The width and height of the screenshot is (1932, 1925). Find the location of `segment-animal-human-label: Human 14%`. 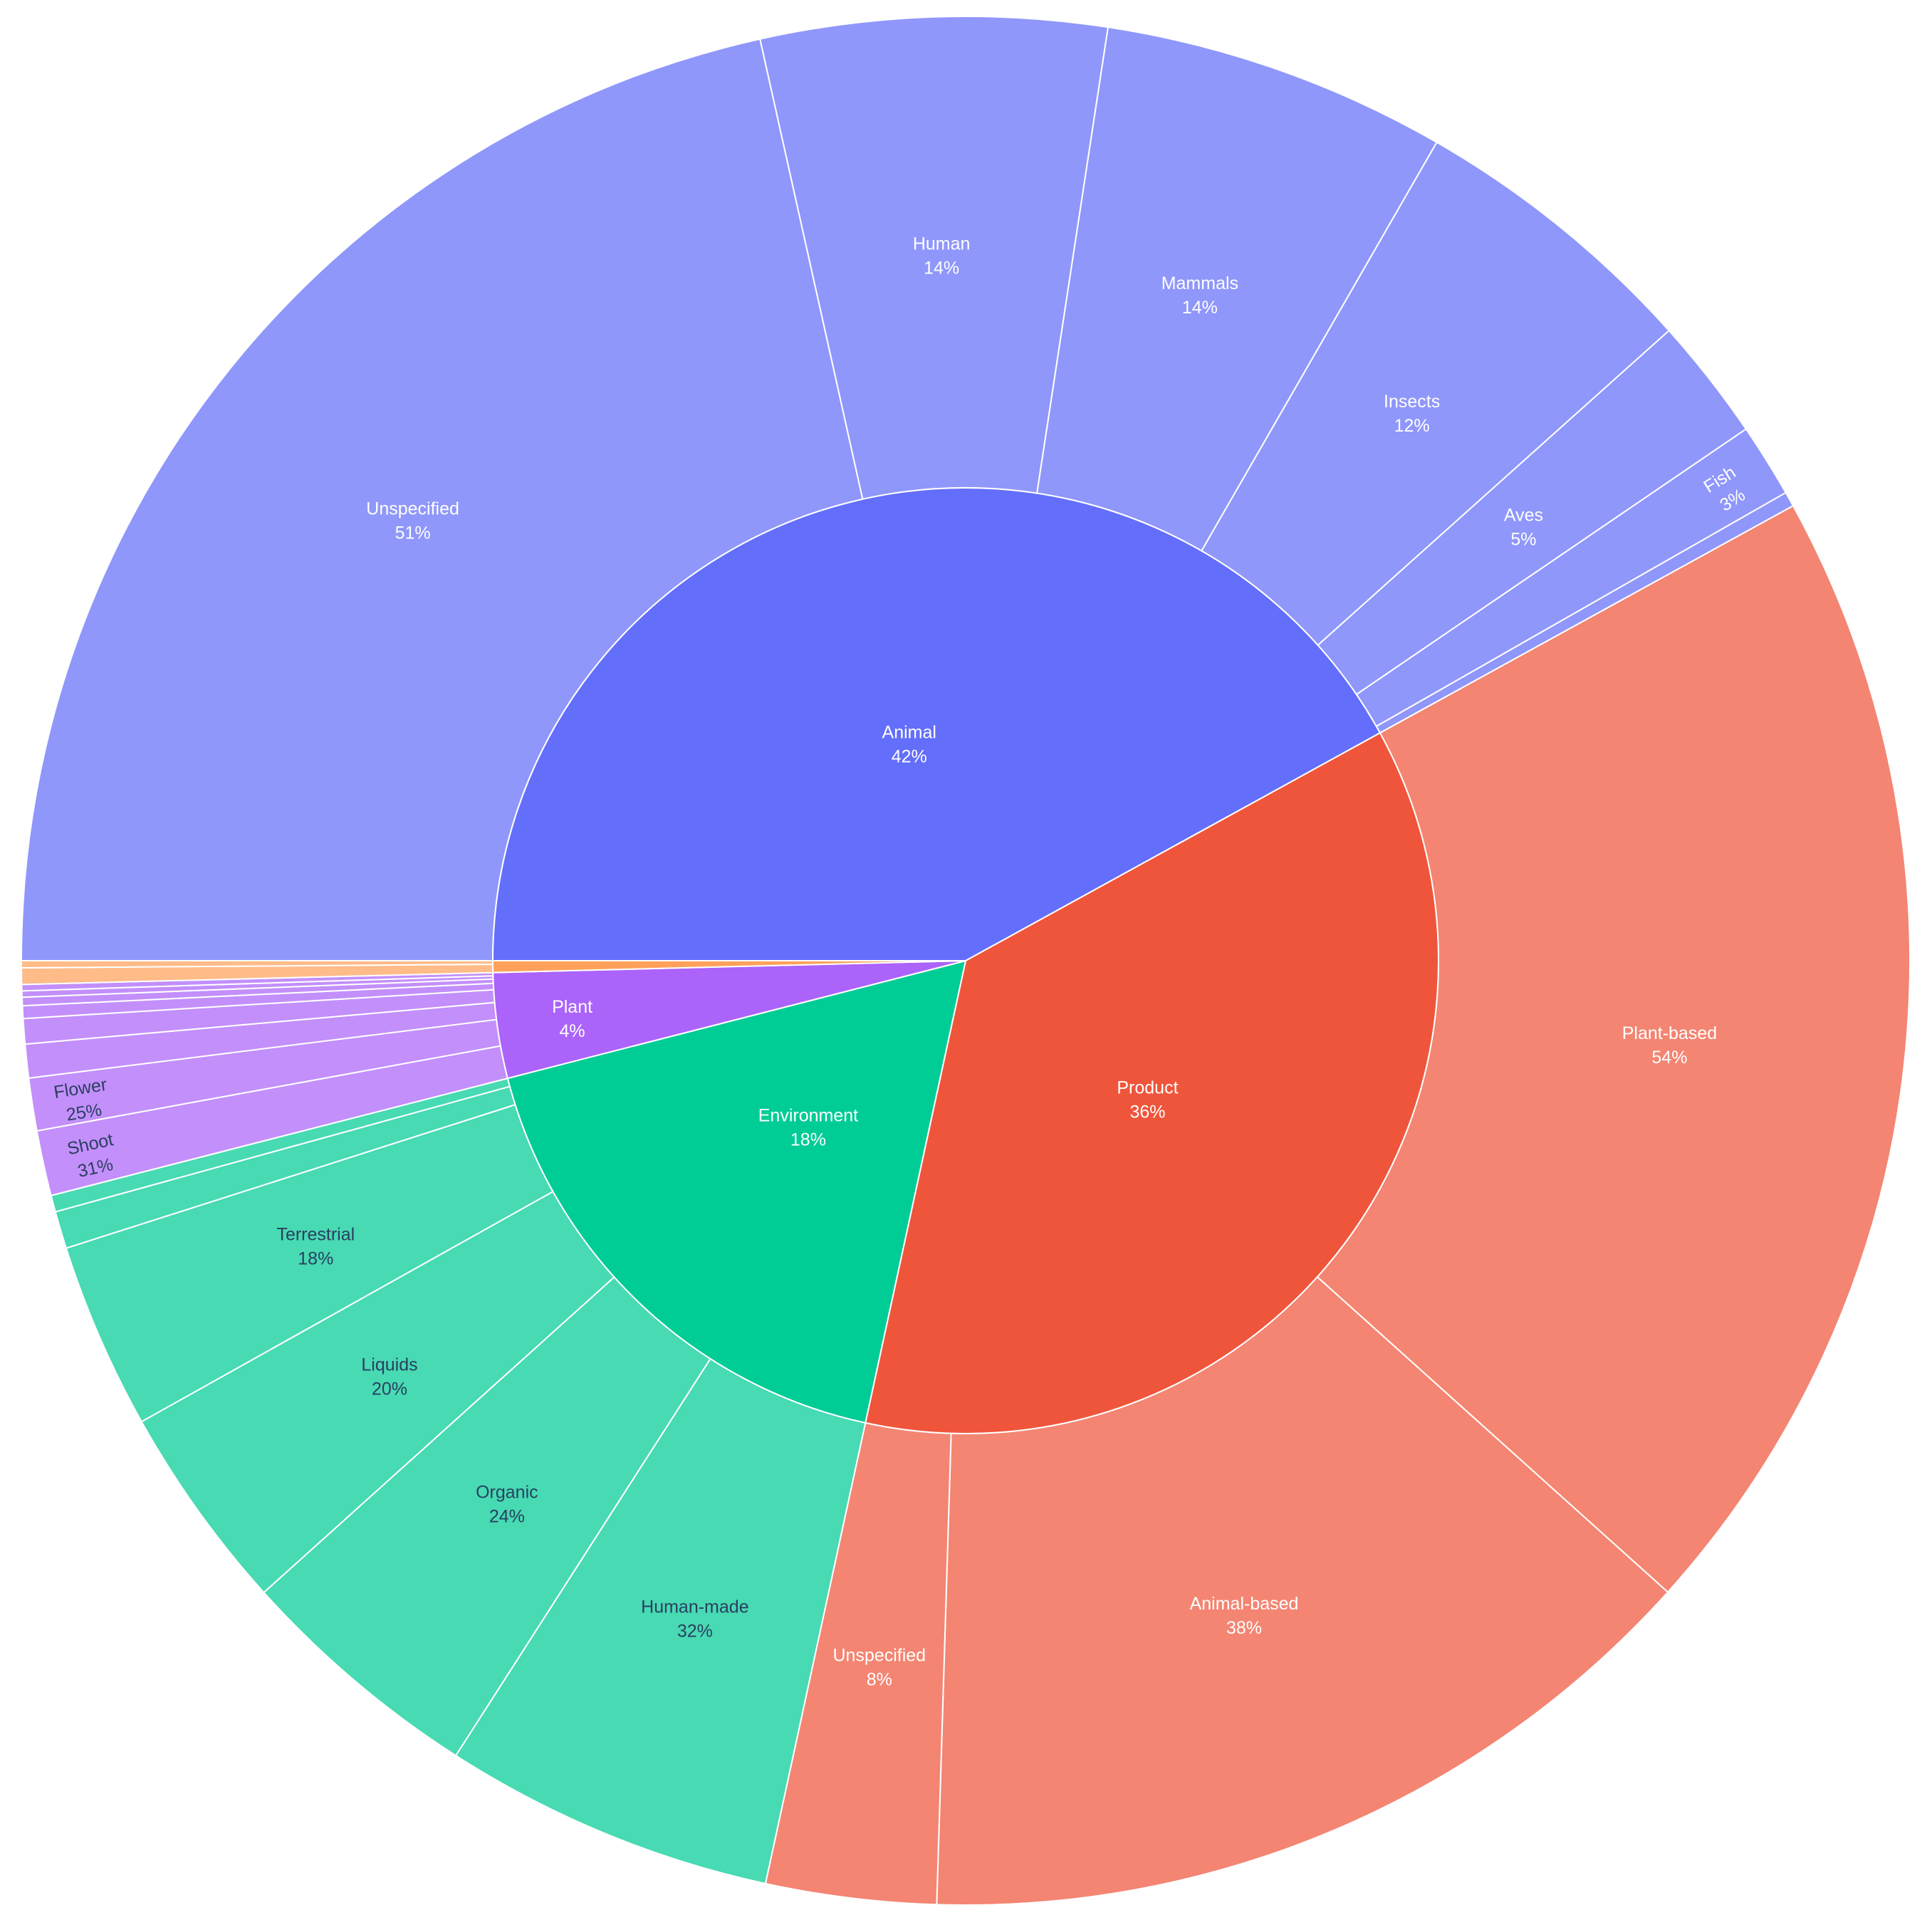

segment-animal-human-label: Human 14% is located at coordinates (942, 256).